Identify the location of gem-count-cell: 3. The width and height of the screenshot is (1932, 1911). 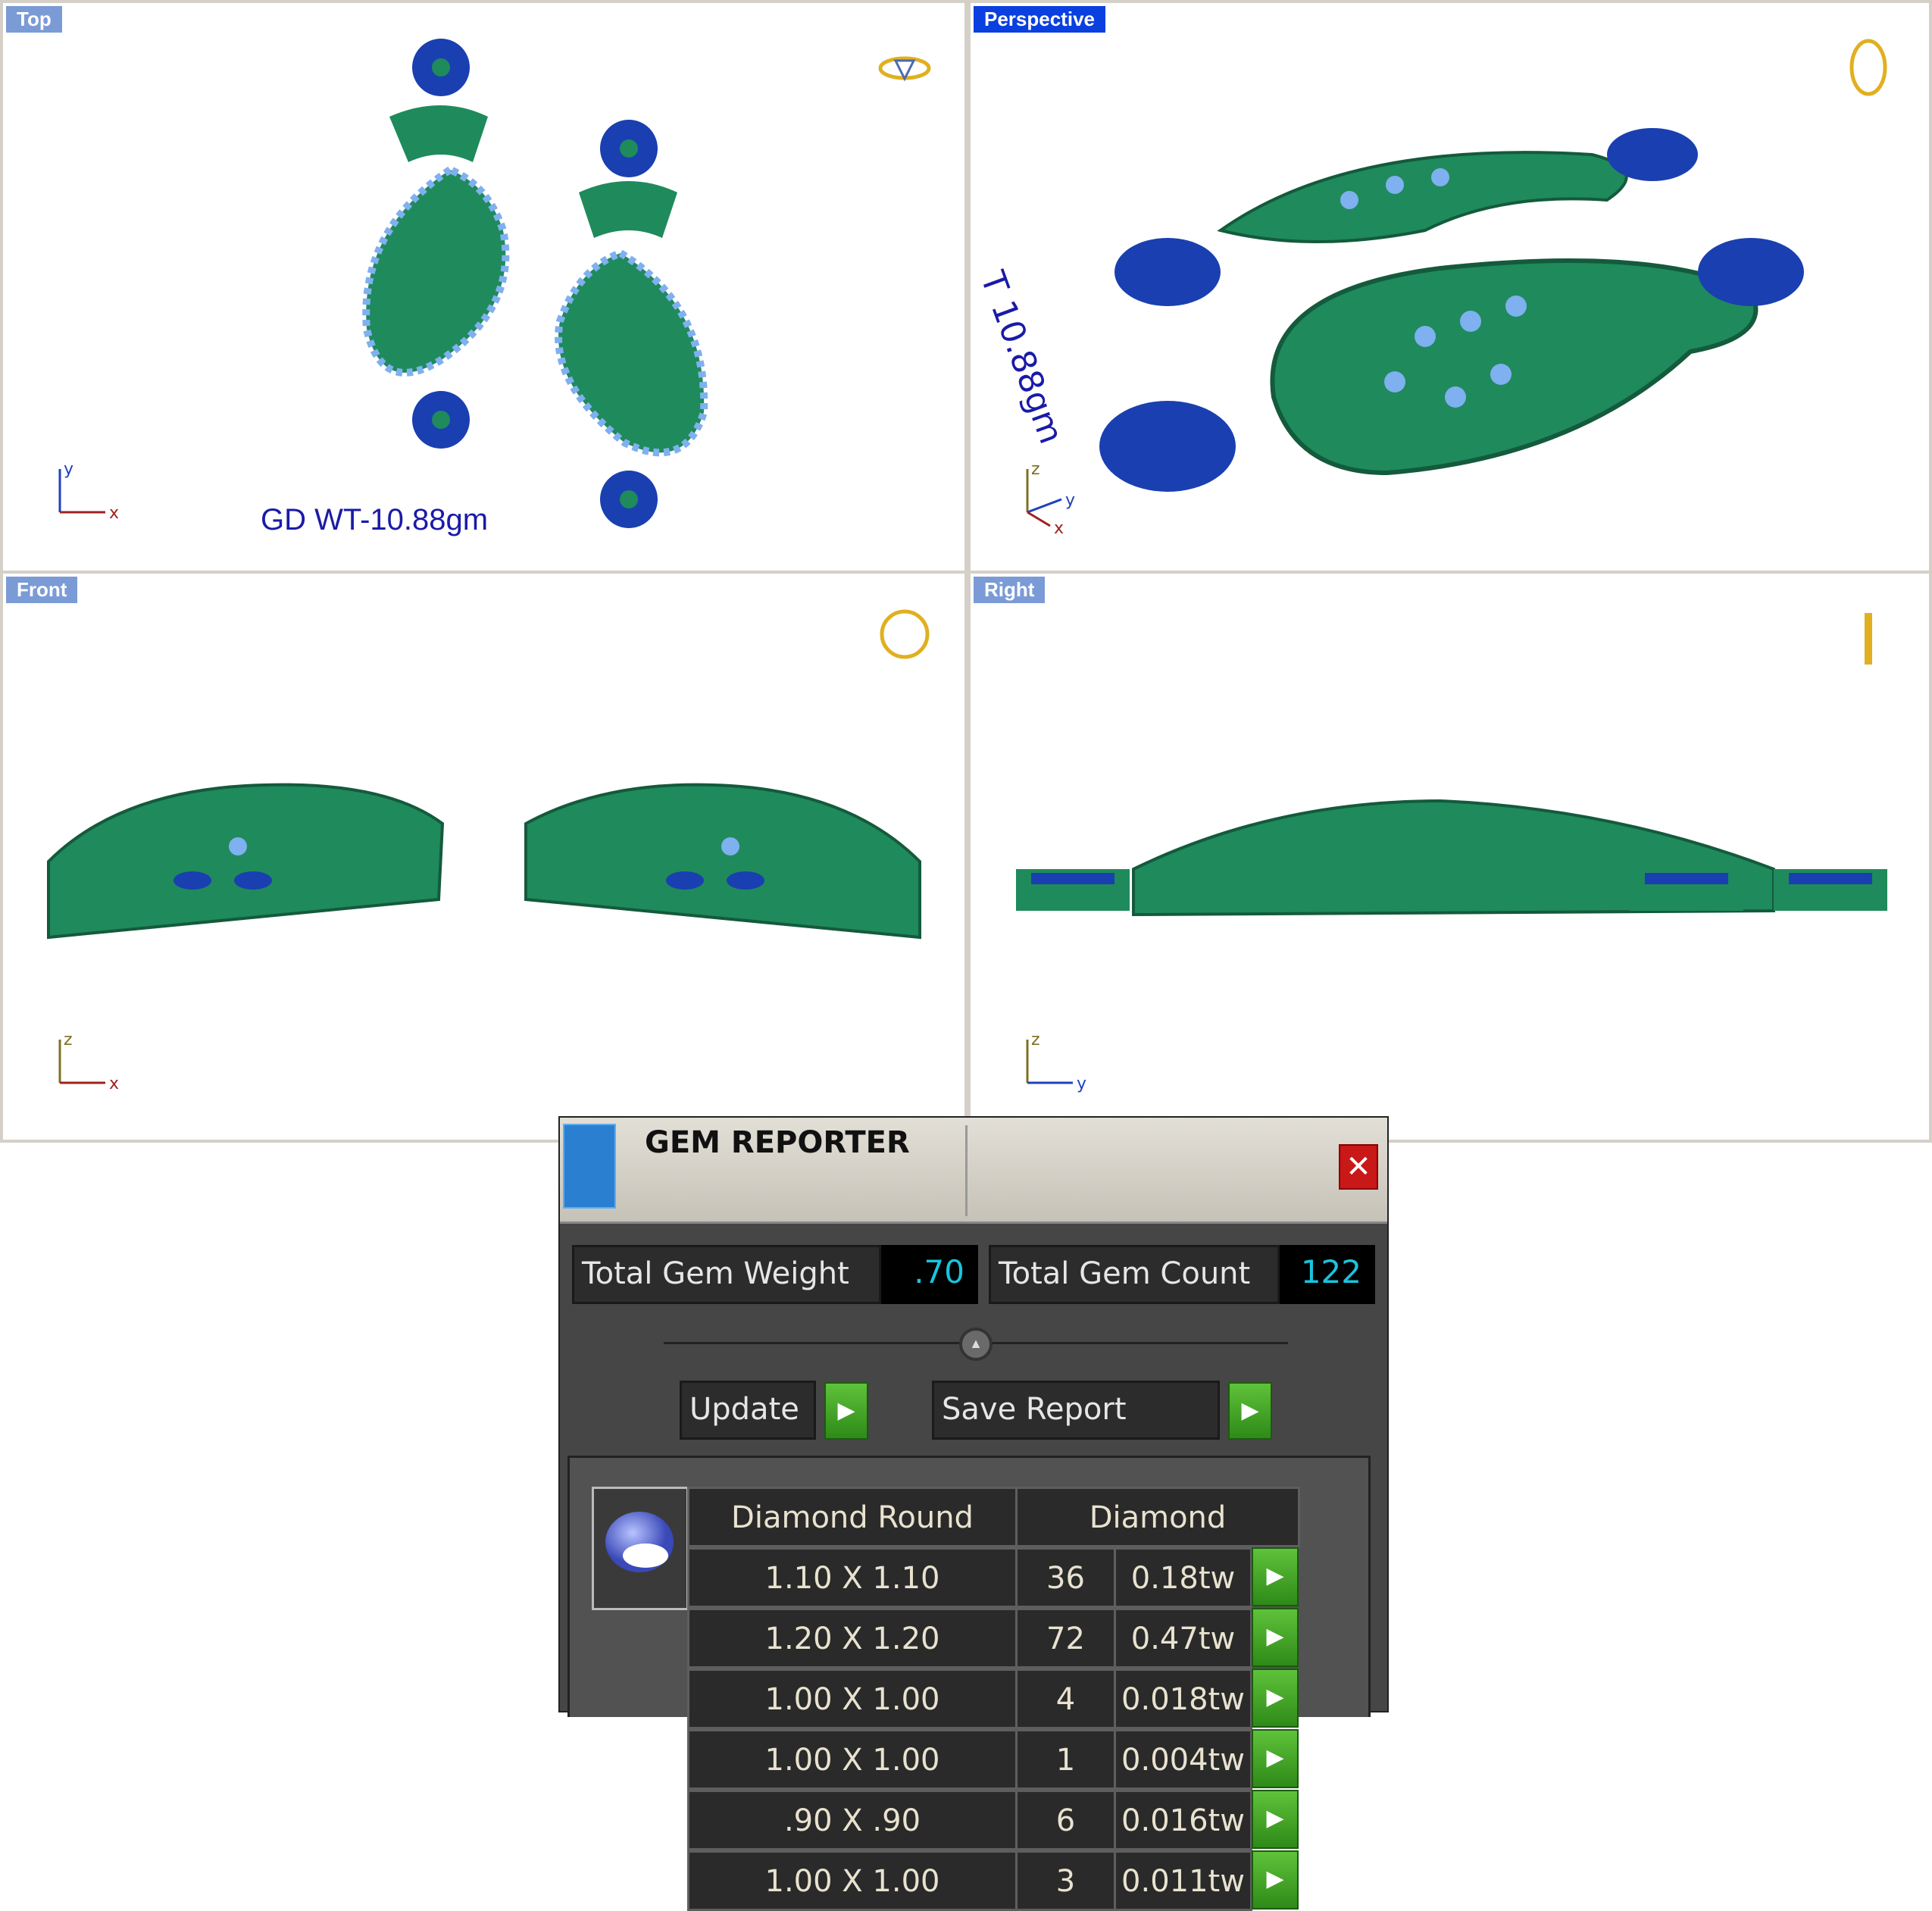
(1065, 1880).